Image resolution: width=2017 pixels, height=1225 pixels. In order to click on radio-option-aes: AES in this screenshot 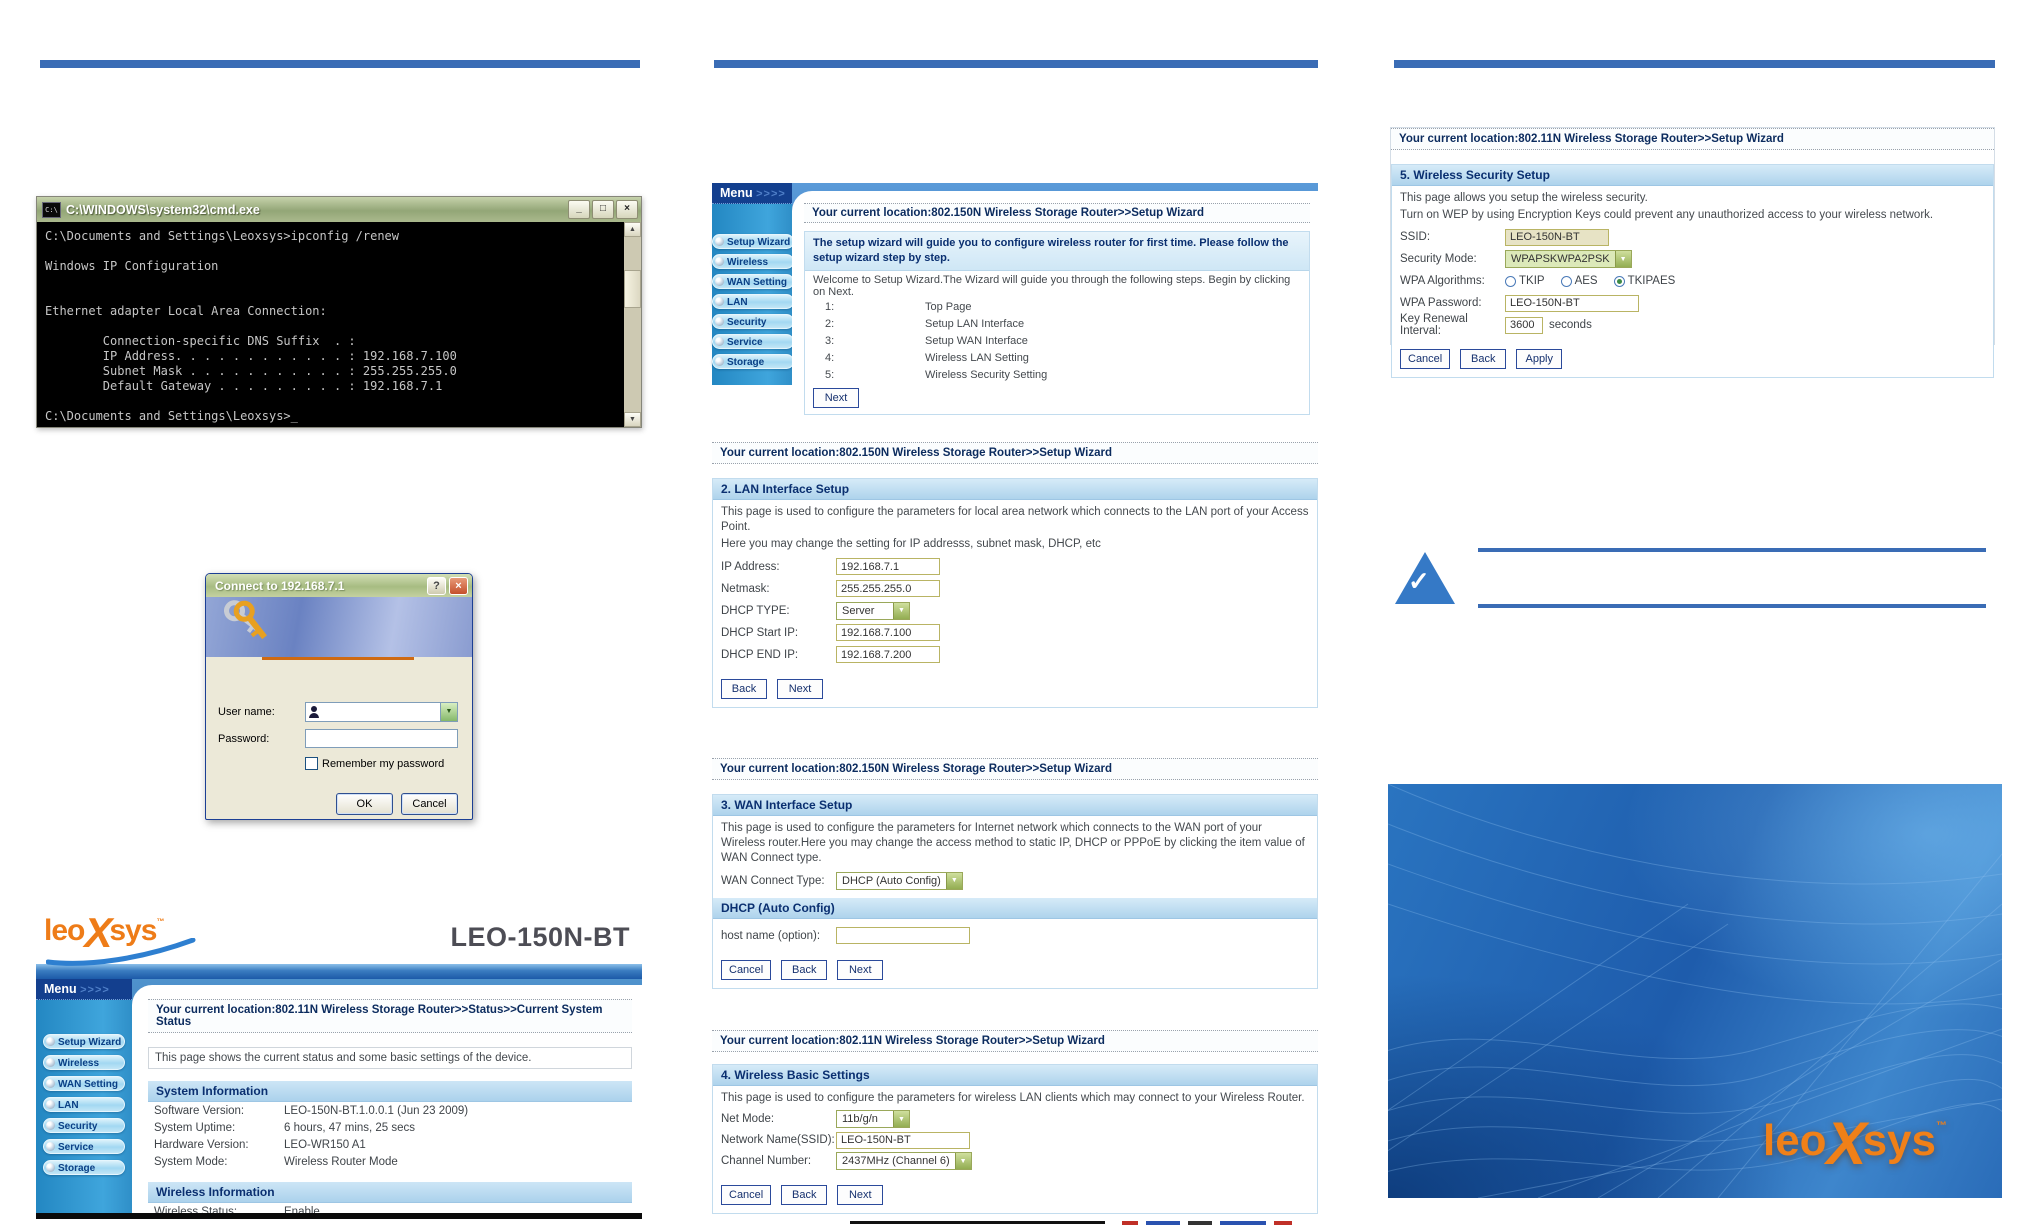, I will do `click(1579, 281)`.